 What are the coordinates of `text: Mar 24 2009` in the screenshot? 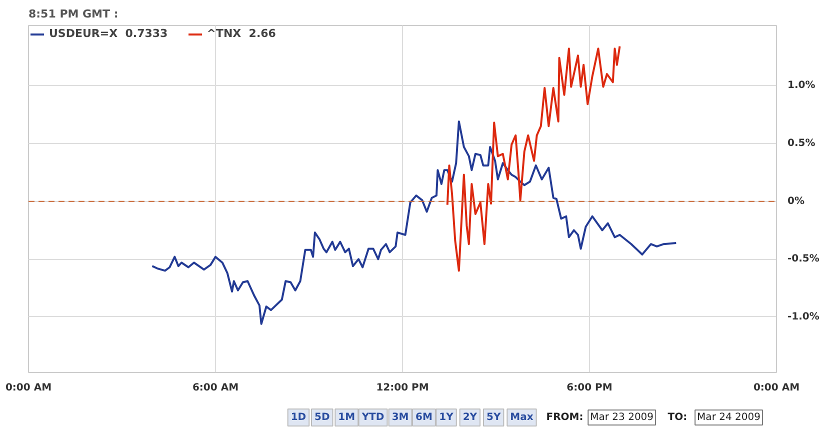 It's located at (728, 417).